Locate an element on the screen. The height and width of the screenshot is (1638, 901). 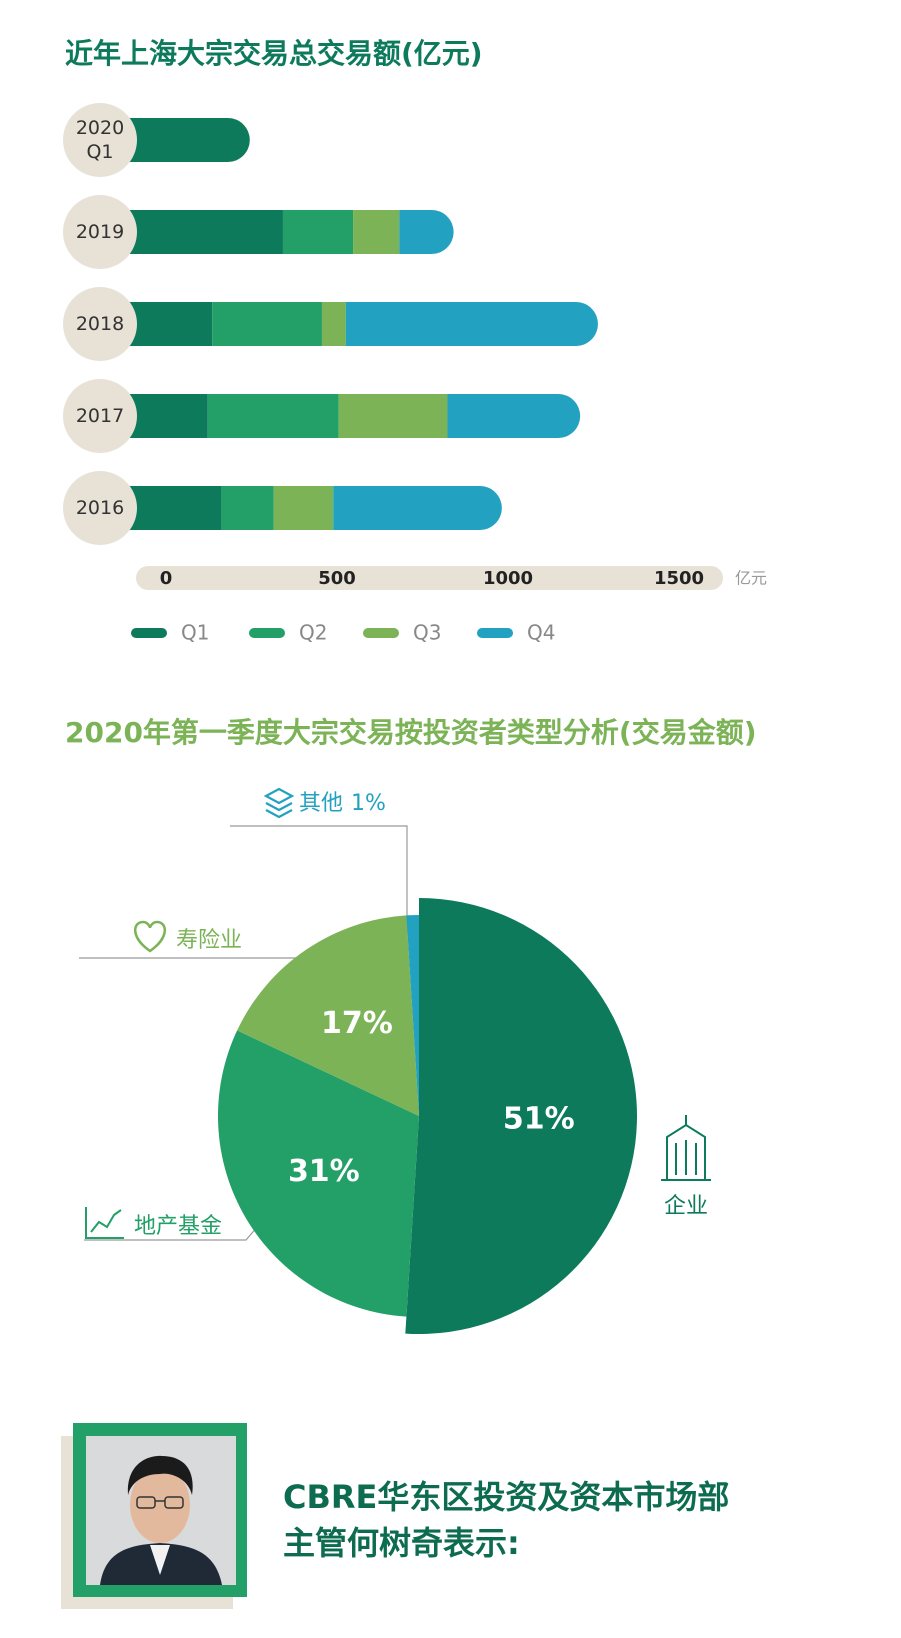
speaker-line: CBRE华东区投资及资本市场部 is located at coordinates (506, 1497).